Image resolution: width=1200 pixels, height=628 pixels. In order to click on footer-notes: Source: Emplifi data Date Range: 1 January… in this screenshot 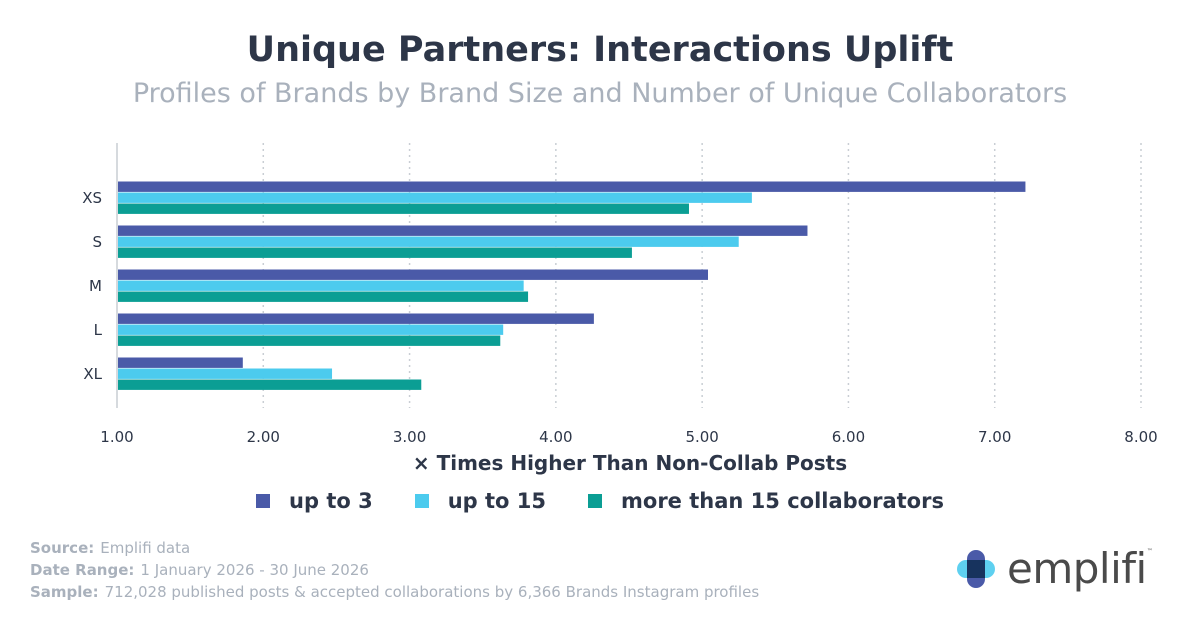, I will do `click(394, 570)`.